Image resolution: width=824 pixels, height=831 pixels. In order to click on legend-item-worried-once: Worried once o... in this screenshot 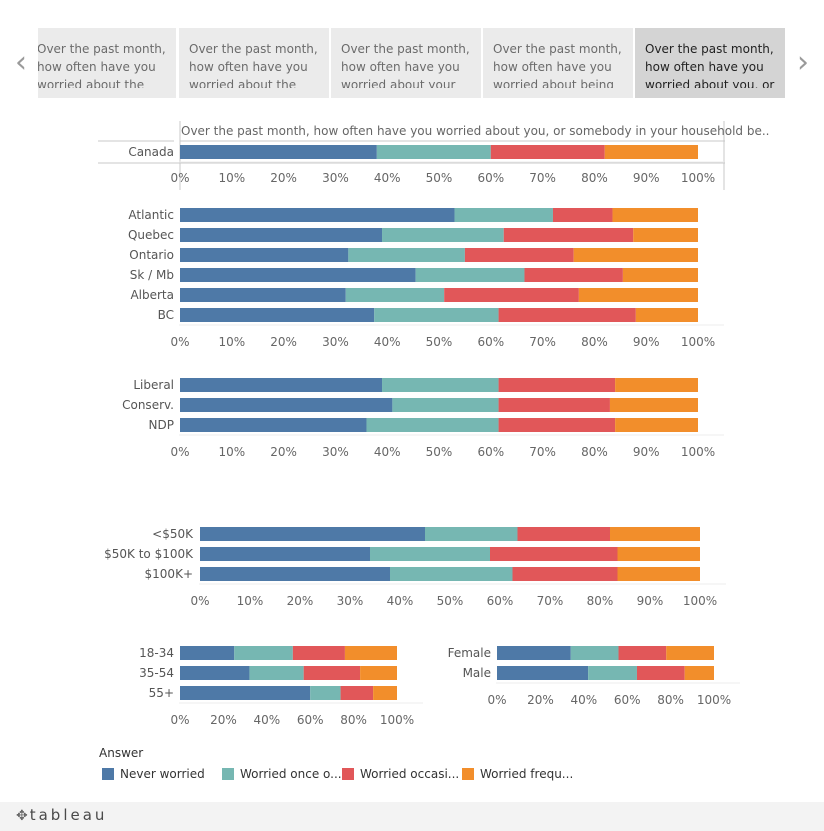, I will do `click(282, 774)`.